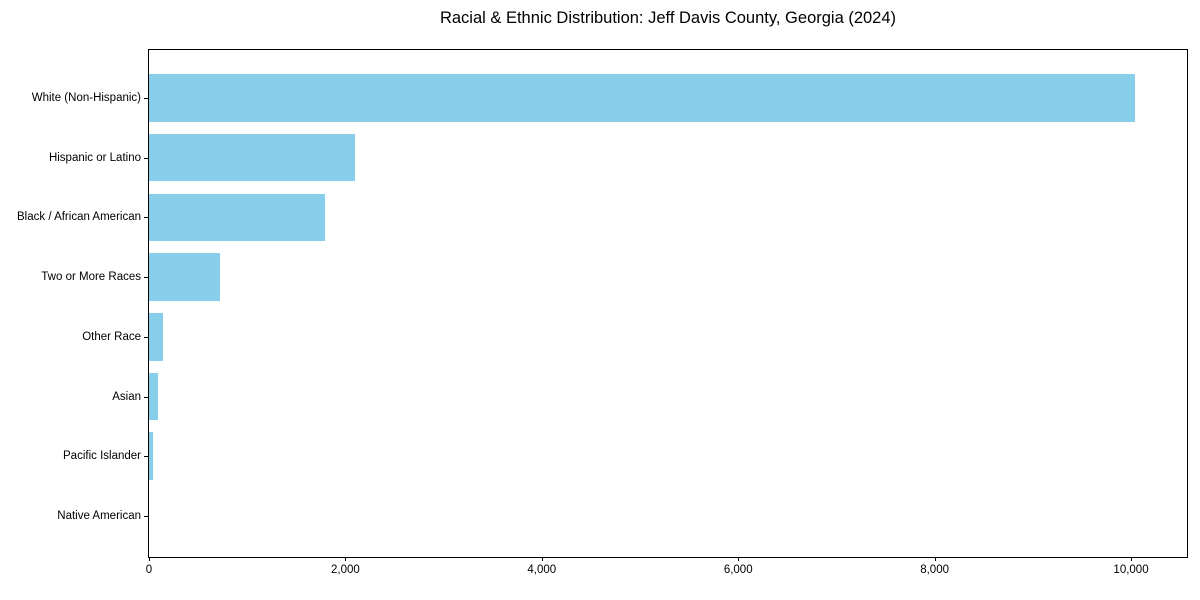 The width and height of the screenshot is (1200, 600). I want to click on y-tick-label: Asian, so click(126, 396).